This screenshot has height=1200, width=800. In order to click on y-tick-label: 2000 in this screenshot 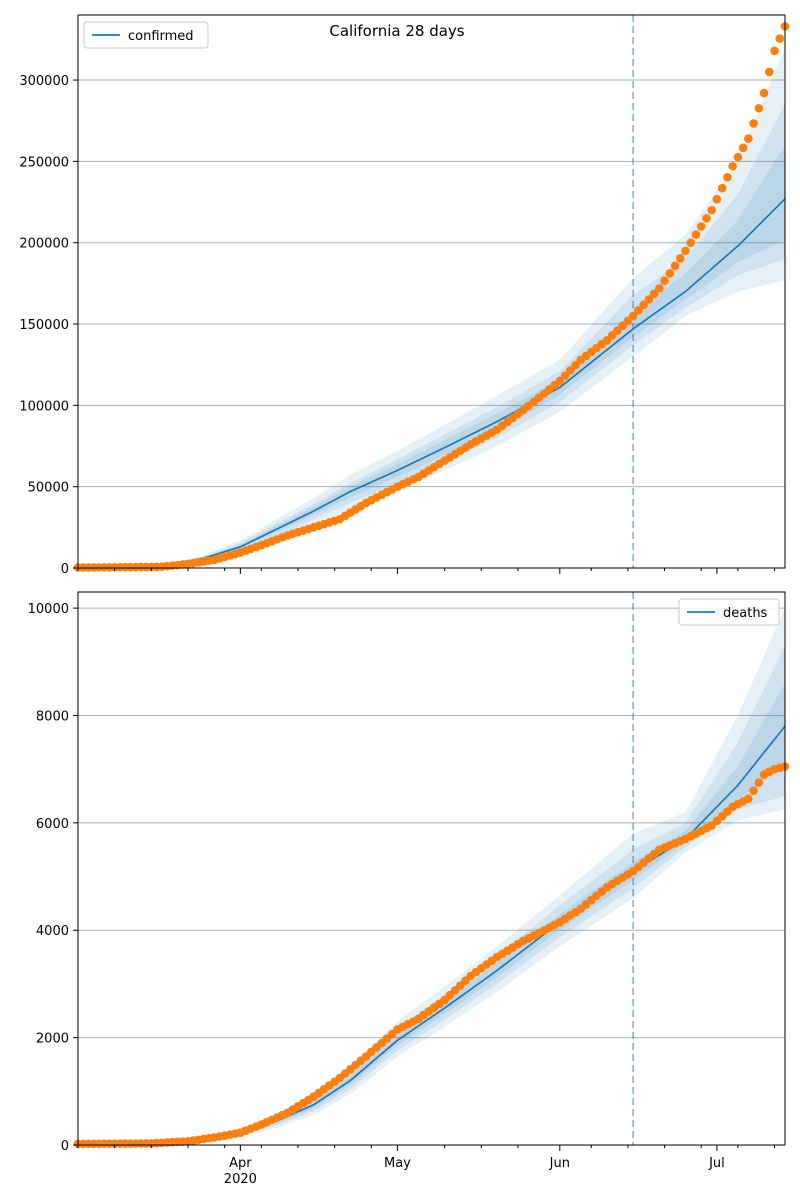, I will do `click(52, 1039)`.